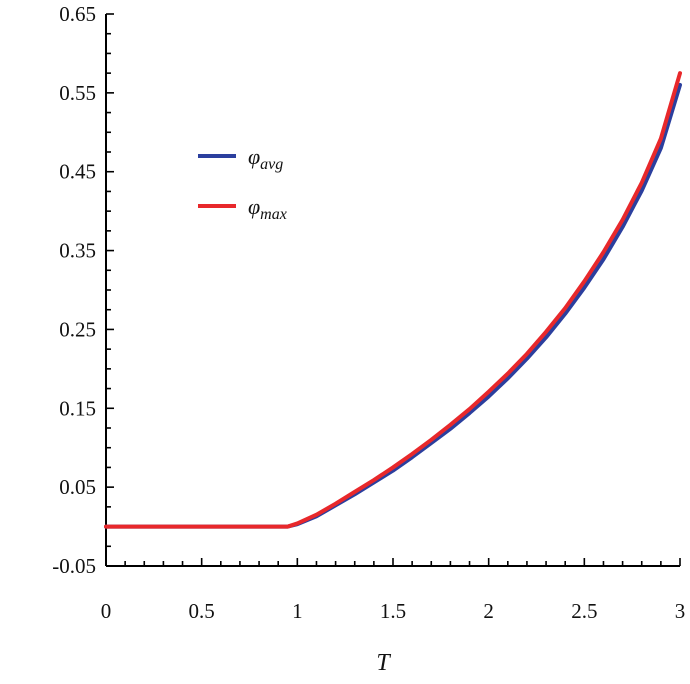 The image size is (690, 684). Describe the element at coordinates (77, 14) in the screenshot. I see `y-tick-label: 0.65` at that location.